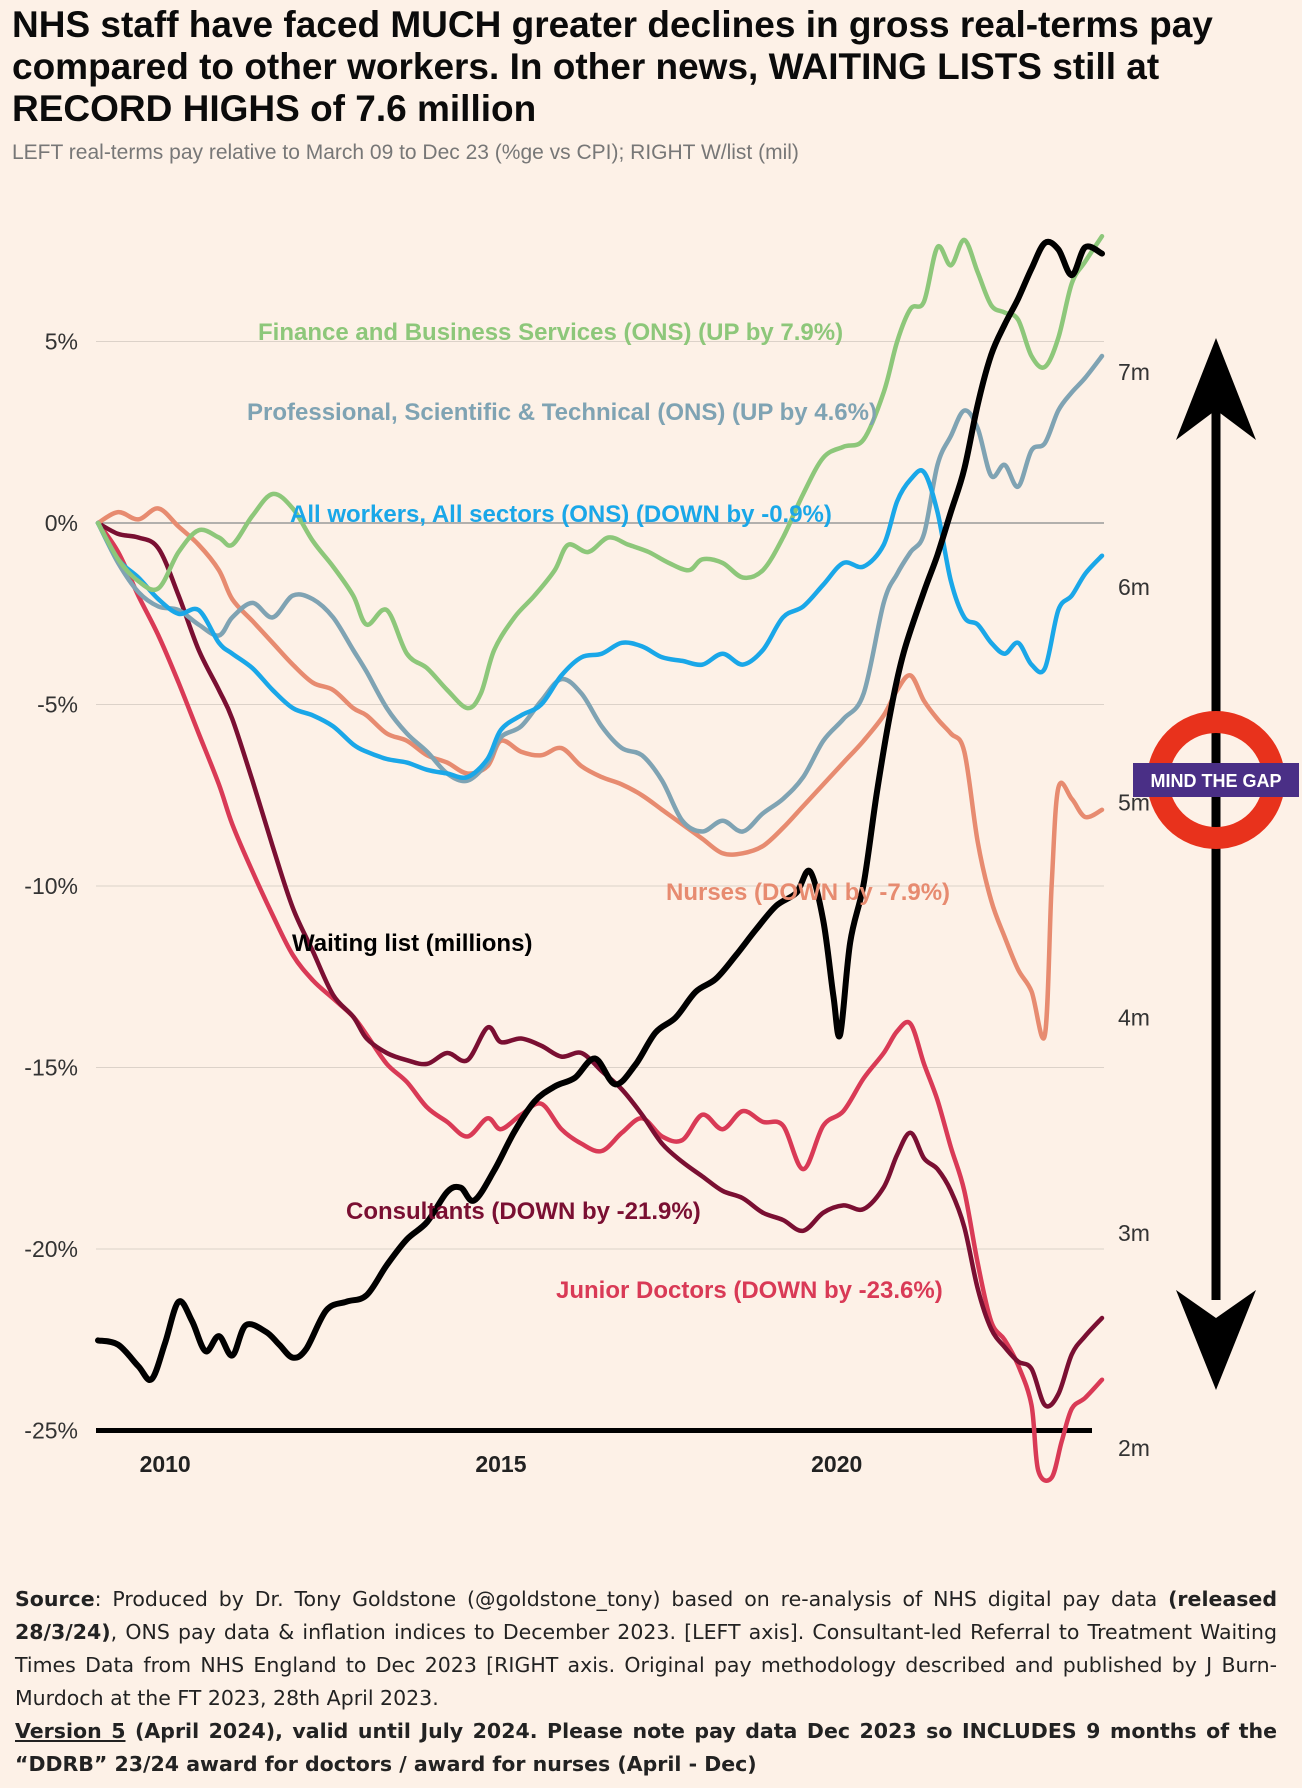  What do you see at coordinates (1134, 1018) in the screenshot?
I see `right-tick-label: 4m` at bounding box center [1134, 1018].